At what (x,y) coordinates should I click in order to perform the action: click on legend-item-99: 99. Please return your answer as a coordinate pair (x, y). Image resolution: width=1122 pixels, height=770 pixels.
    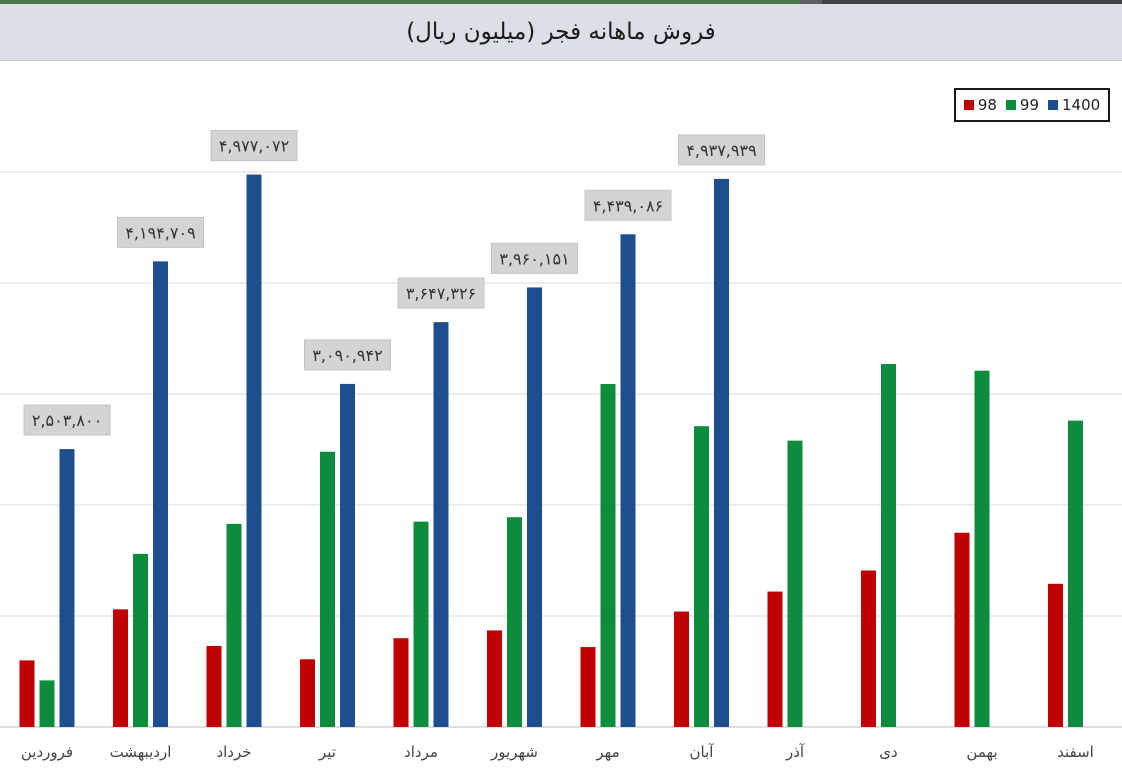
    Looking at the image, I should click on (1022, 105).